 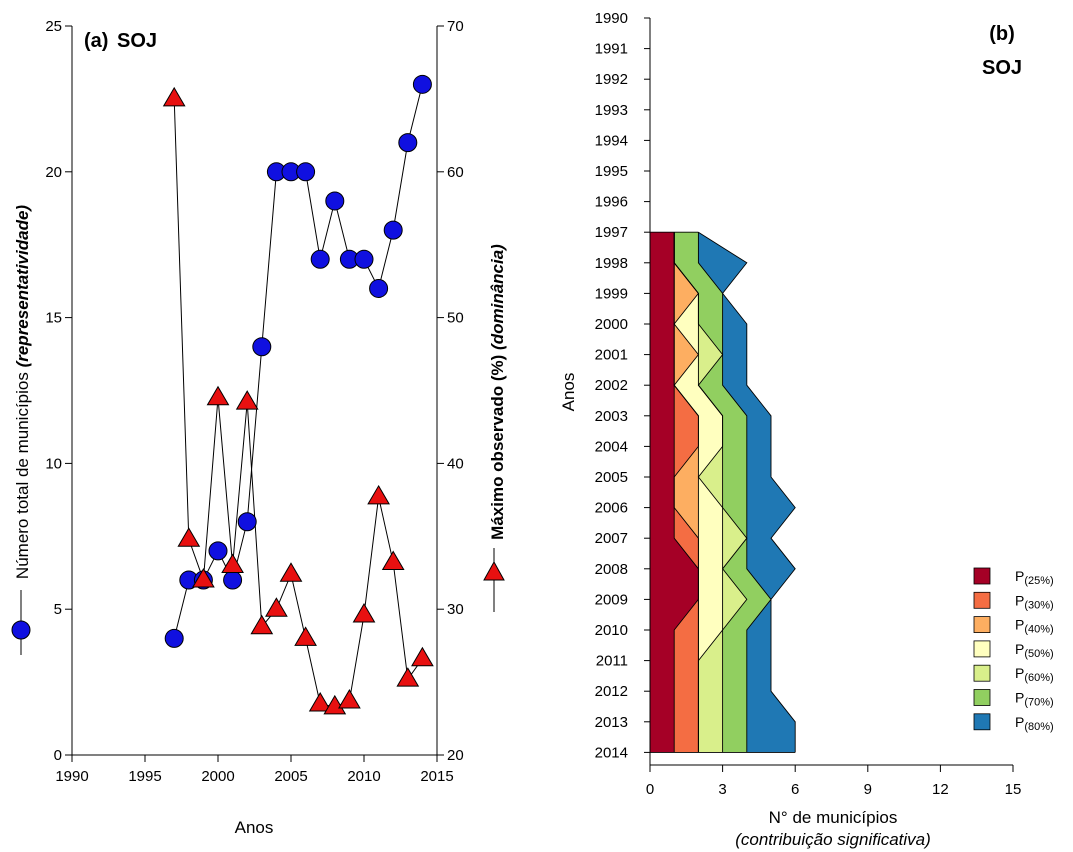 What do you see at coordinates (455, 755) in the screenshot?
I see `right-y-tick-label: 20` at bounding box center [455, 755].